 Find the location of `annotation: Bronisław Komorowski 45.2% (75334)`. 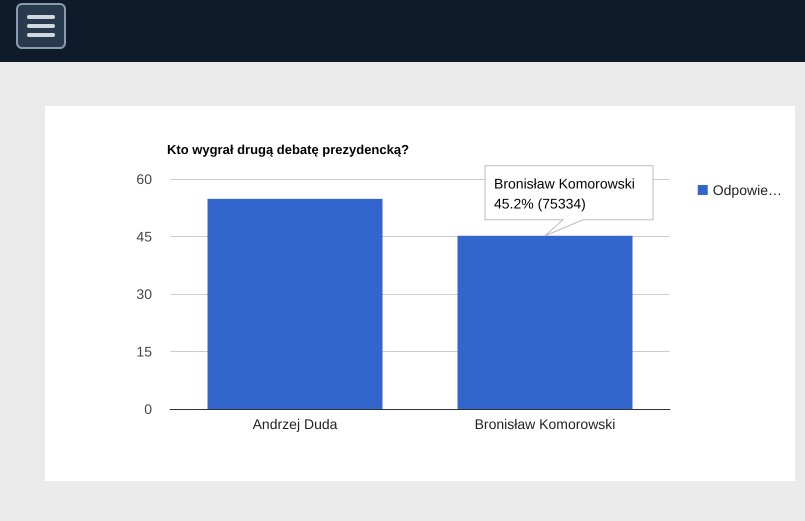

annotation: Bronisław Komorowski 45.2% (75334) is located at coordinates (564, 194).